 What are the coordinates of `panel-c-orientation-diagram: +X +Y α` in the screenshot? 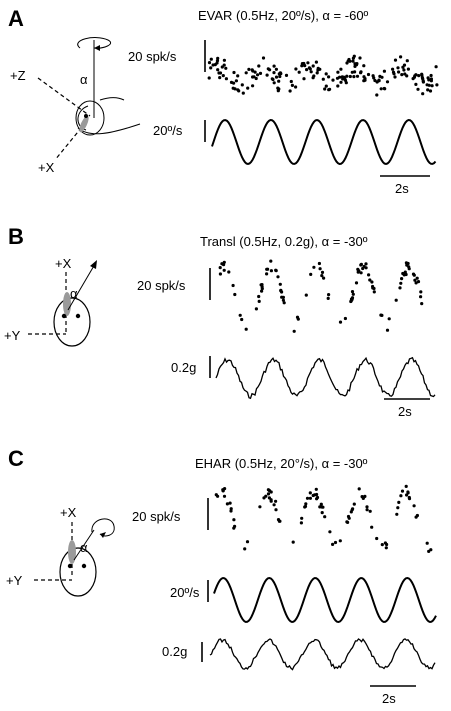 It's located at (60, 551).